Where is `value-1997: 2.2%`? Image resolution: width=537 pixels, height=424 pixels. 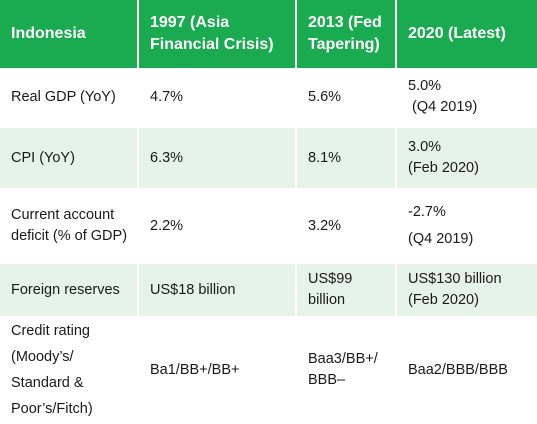
value-1997: 2.2% is located at coordinates (218, 227).